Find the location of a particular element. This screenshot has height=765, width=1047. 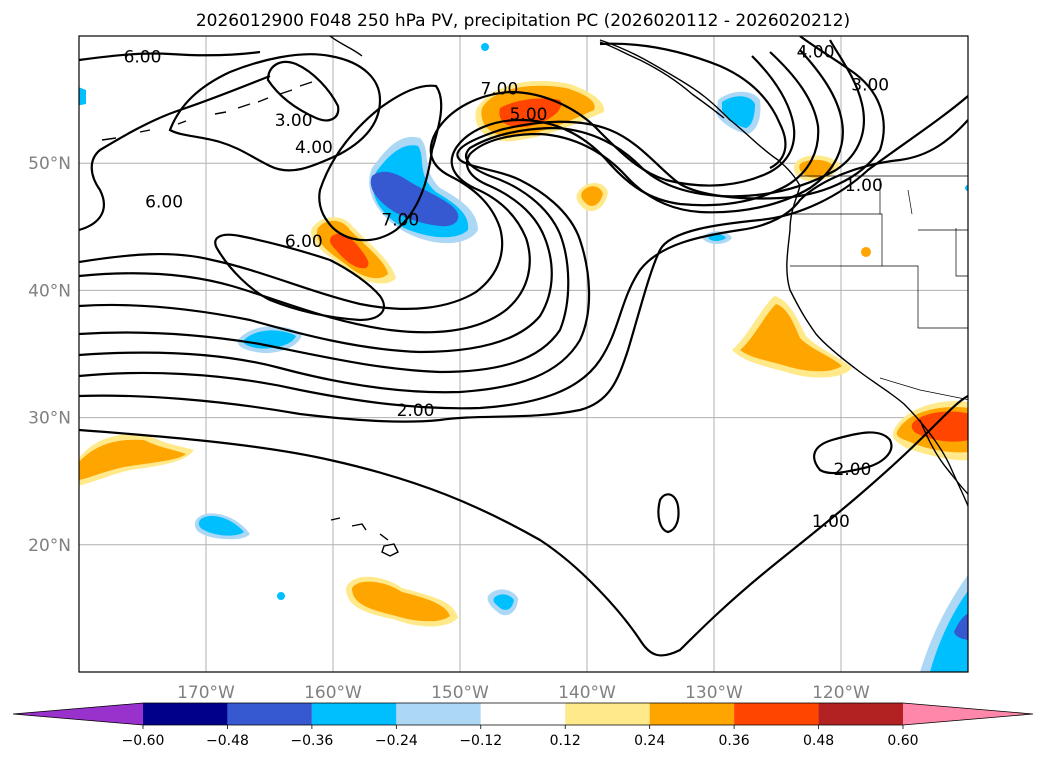

hawaiian-islands is located at coordinates (364, 537).